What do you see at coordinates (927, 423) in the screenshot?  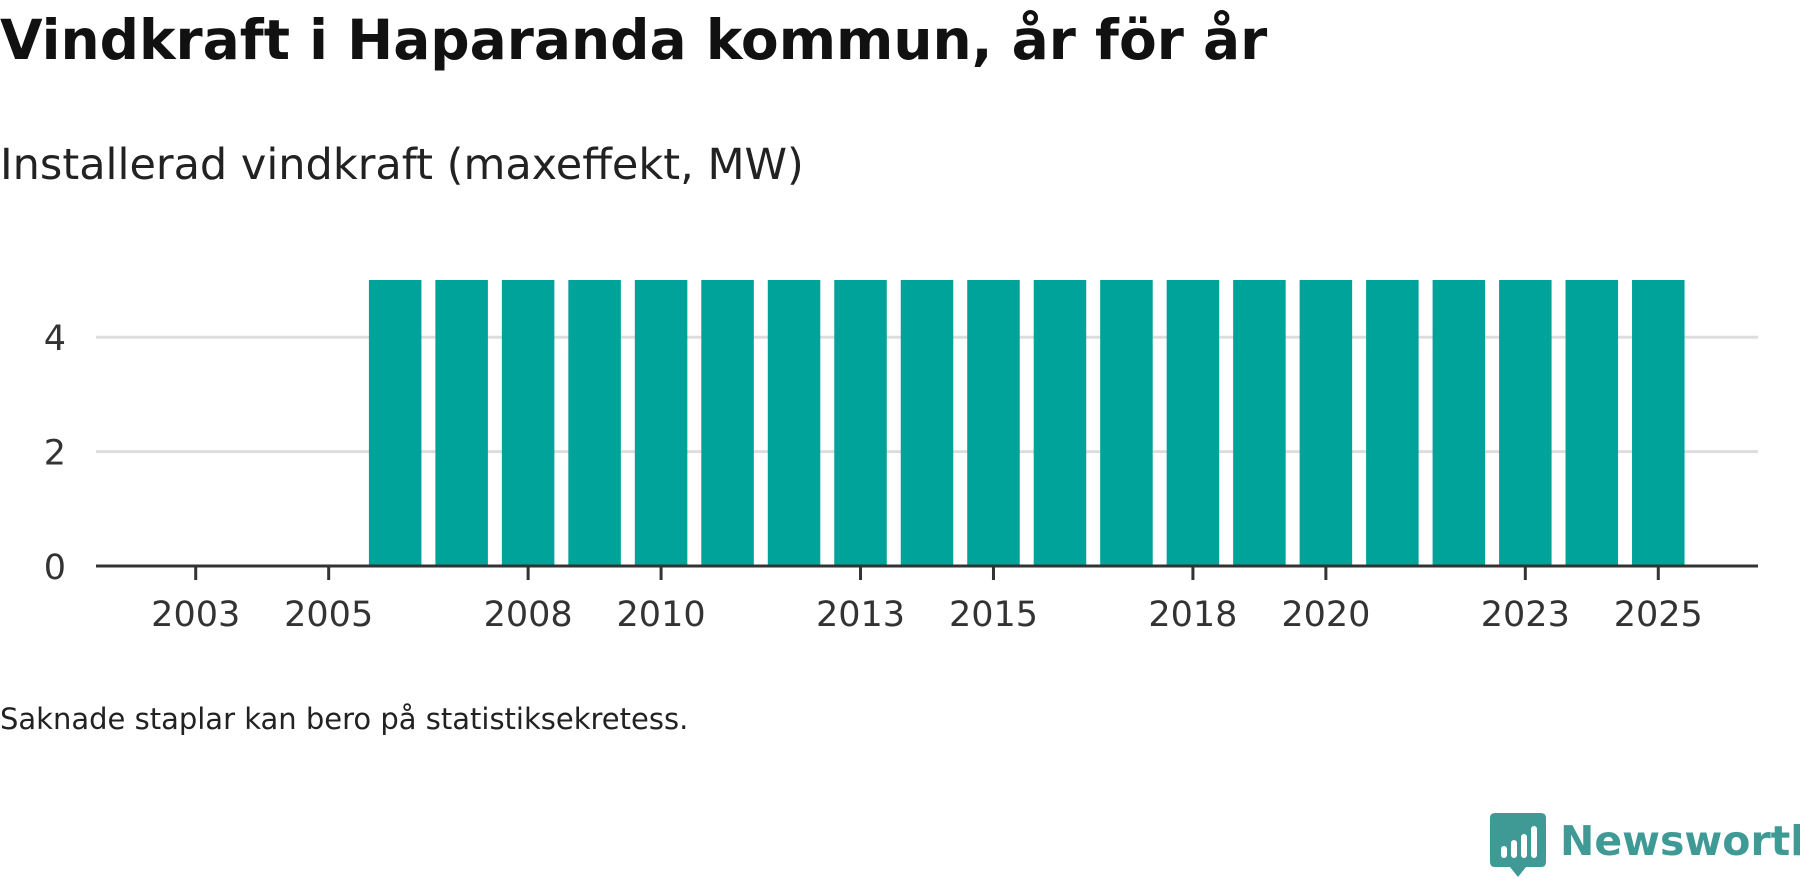 I see `bar-2014` at bounding box center [927, 423].